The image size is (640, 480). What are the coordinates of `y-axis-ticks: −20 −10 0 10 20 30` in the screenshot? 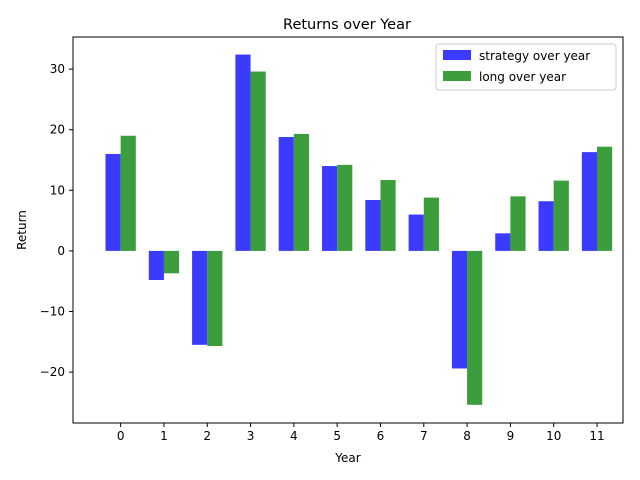 It's located at (56, 220).